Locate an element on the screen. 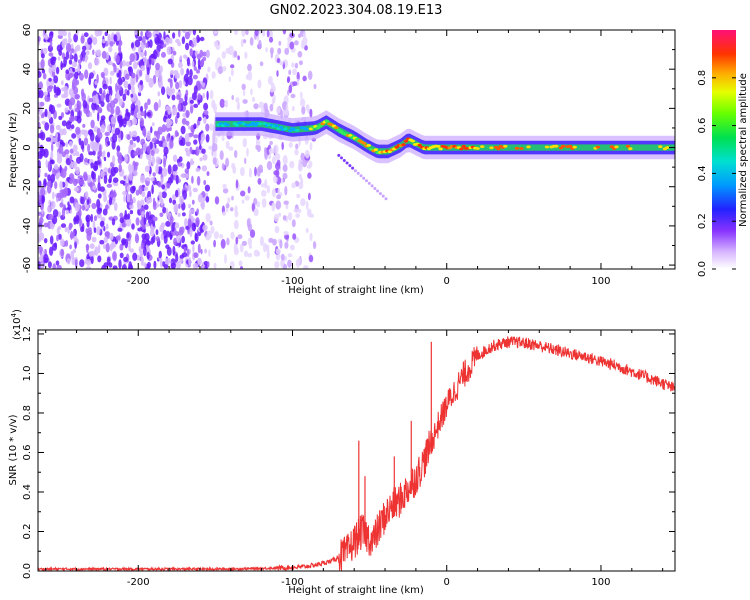  colorbar-tick-label: 0.4 is located at coordinates (702, 173).